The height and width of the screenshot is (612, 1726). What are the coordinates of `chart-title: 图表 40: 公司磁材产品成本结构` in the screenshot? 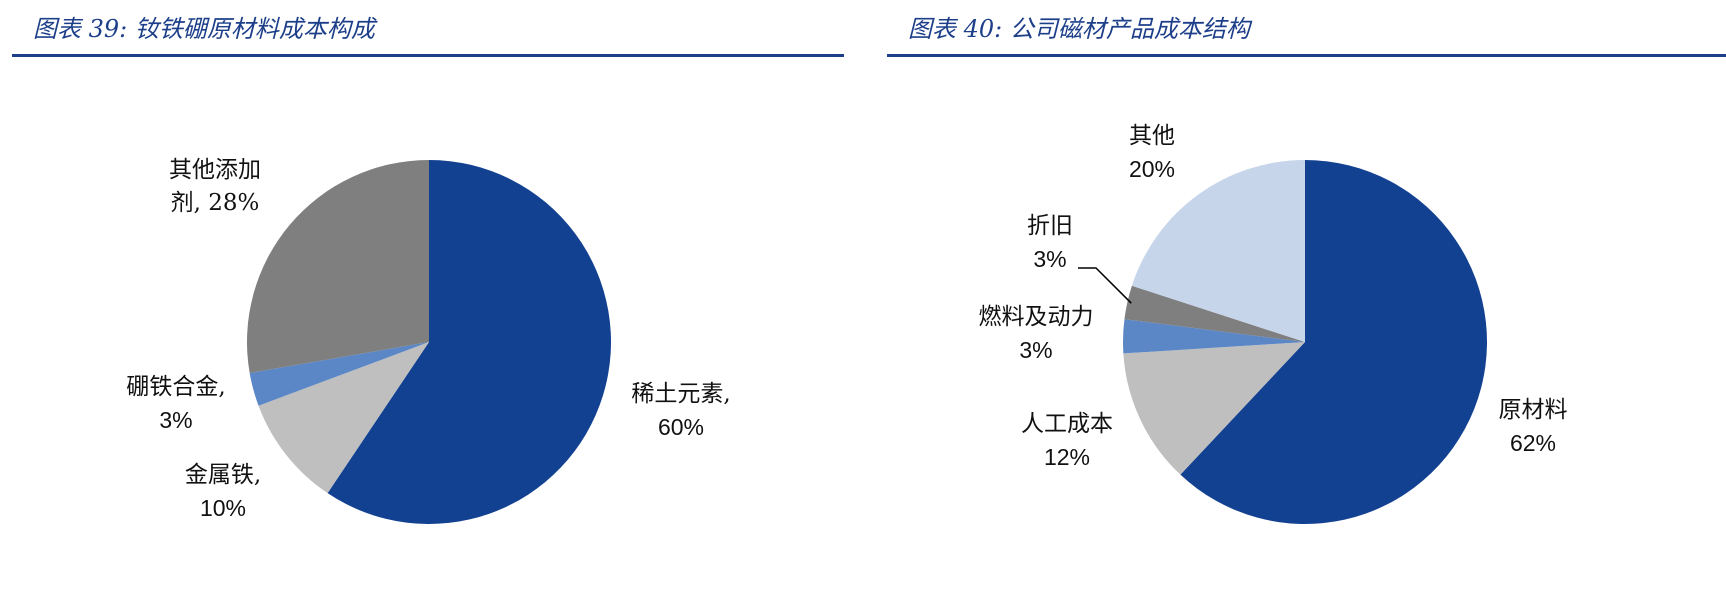 It's located at (1079, 29).